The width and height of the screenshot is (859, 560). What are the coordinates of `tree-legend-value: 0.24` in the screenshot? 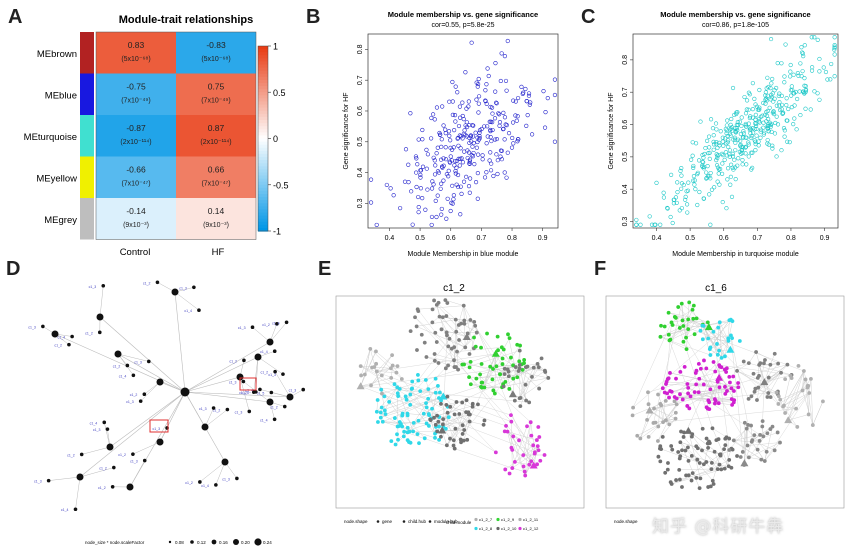 It's located at (267, 542).